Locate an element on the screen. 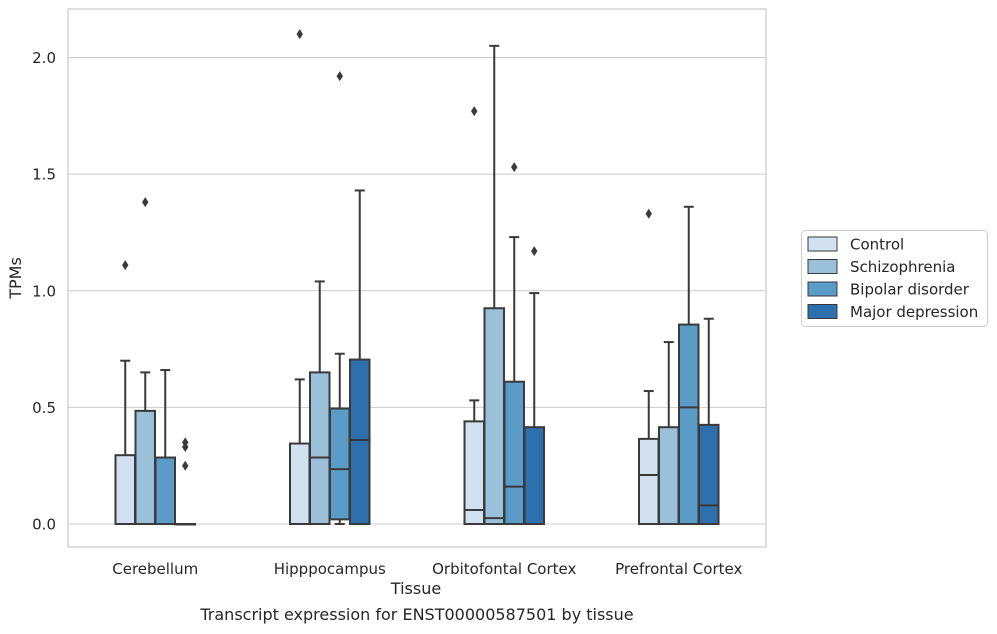 The width and height of the screenshot is (997, 634). legend-frame is located at coordinates (894, 278).